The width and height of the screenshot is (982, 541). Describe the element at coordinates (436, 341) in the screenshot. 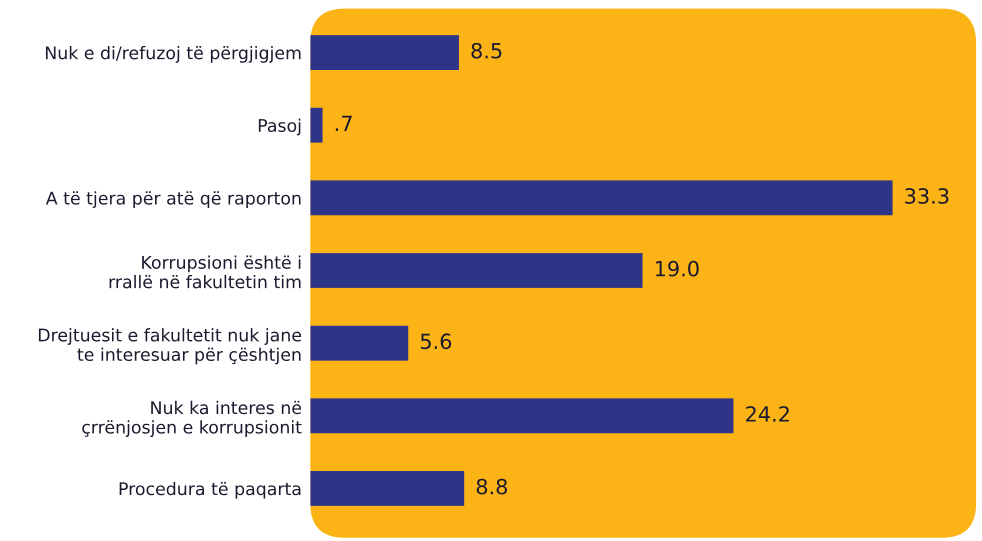

I see `data-label: 5.6` at that location.